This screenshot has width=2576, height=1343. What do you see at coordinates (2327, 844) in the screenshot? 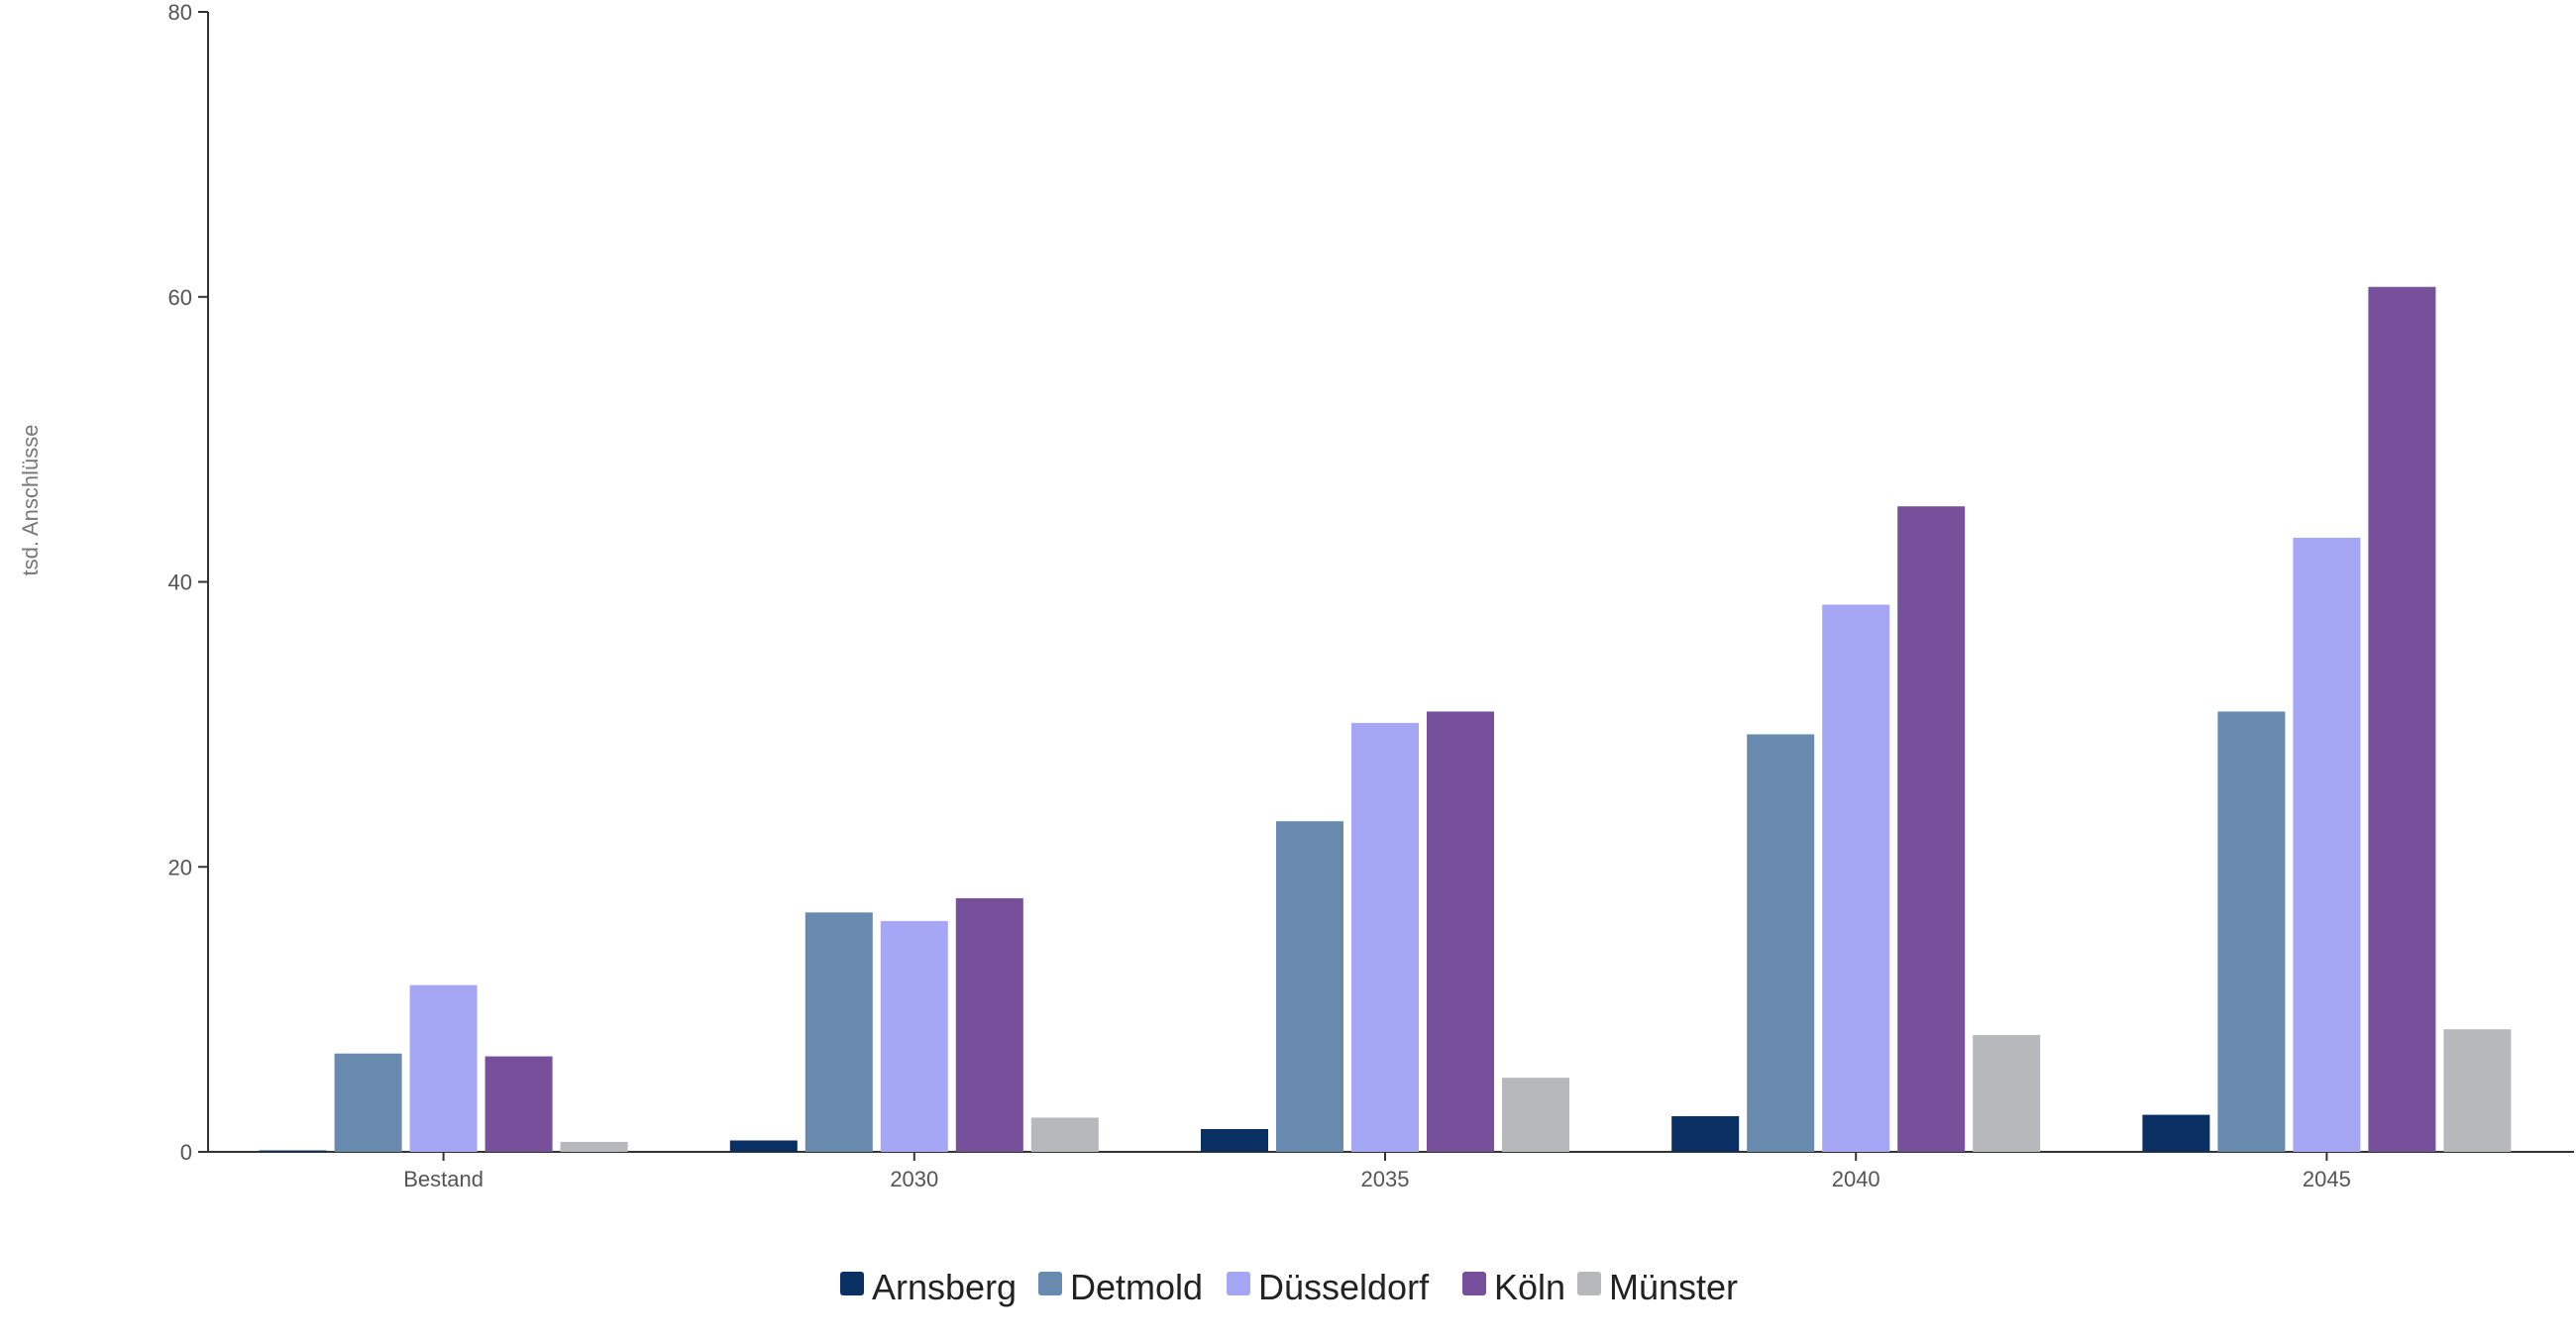
I see `bar-düsseldorf-2045` at bounding box center [2327, 844].